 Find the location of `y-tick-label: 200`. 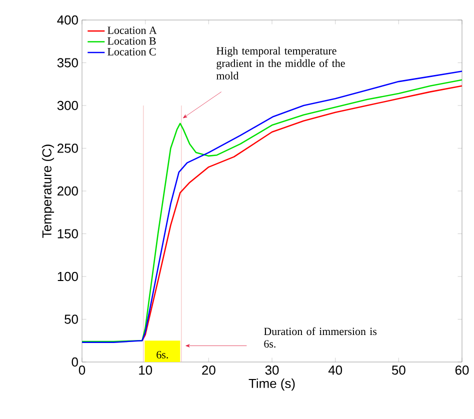

y-tick-label: 200 is located at coordinates (68, 191).